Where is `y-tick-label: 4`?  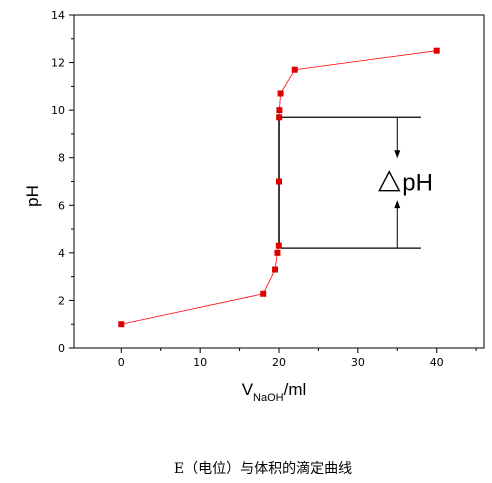 y-tick-label: 4 is located at coordinates (61, 253).